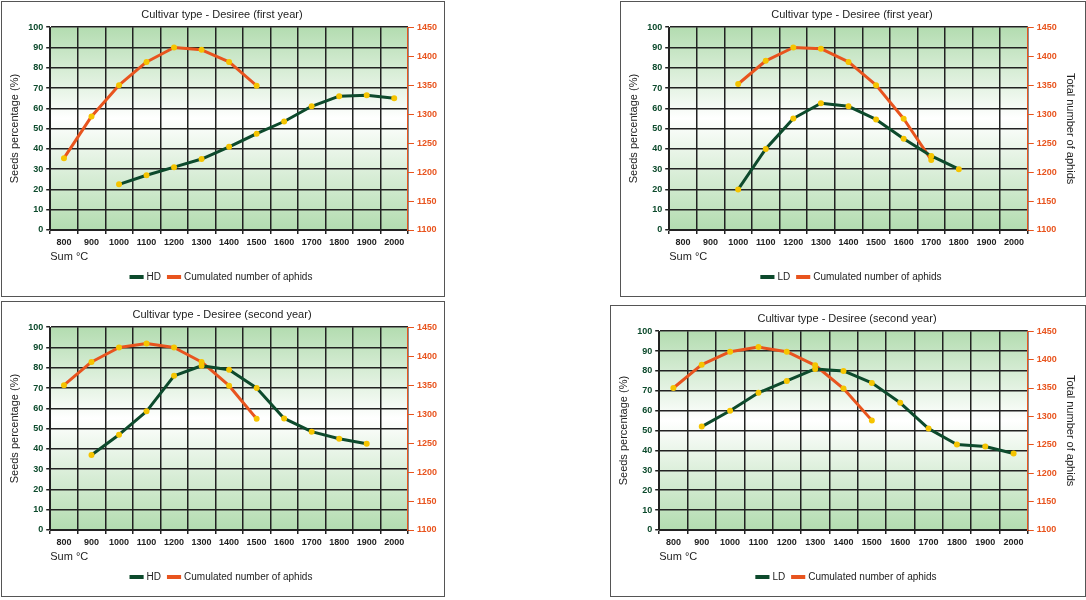 Image resolution: width=1086 pixels, height=600 pixels. Describe the element at coordinates (793, 241) in the screenshot. I see `x-tick-label: 1200` at that location.